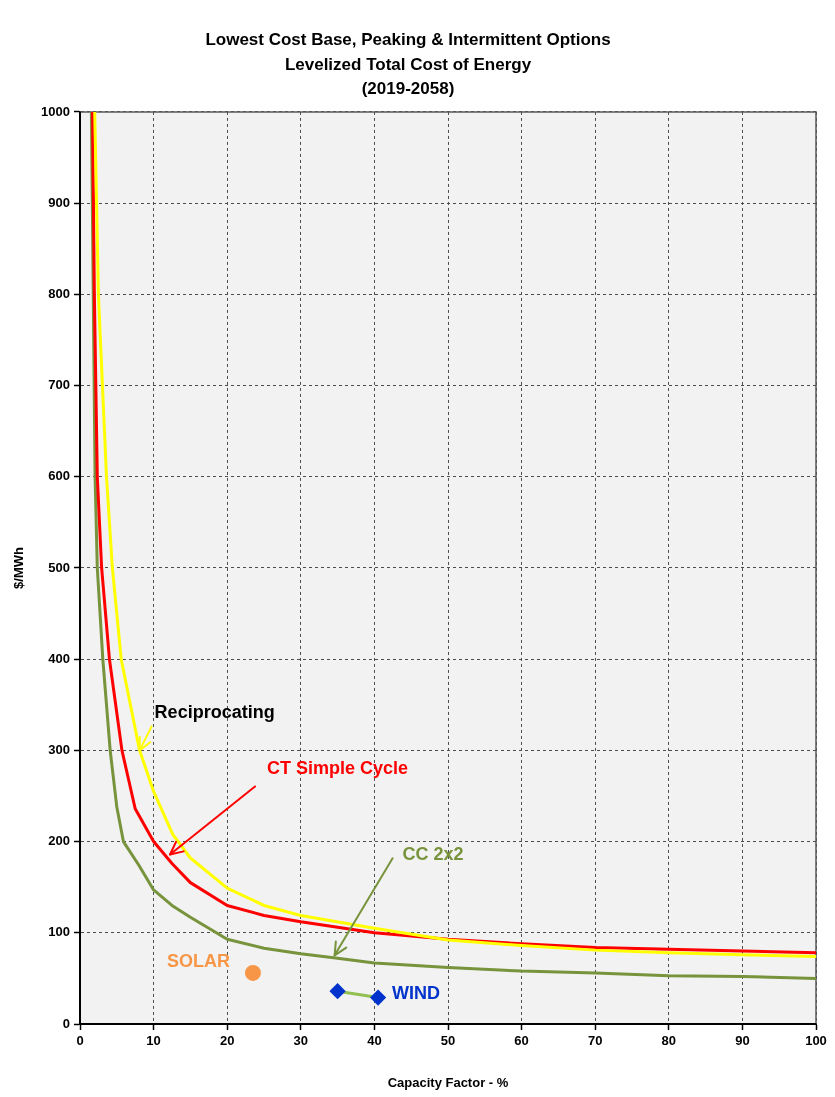 Image resolution: width=835 pixels, height=1097 pixels. Describe the element at coordinates (198, 960) in the screenshot. I see `series-label: SOLAR` at that location.